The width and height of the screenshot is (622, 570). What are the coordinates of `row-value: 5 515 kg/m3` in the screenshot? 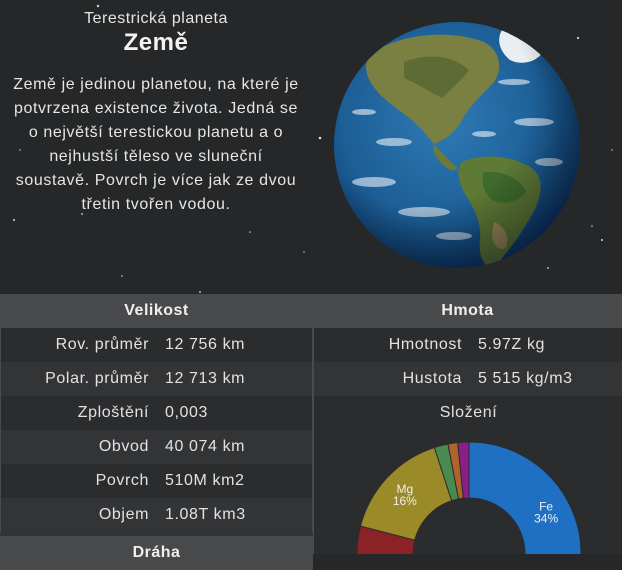 It's located at (525, 378).